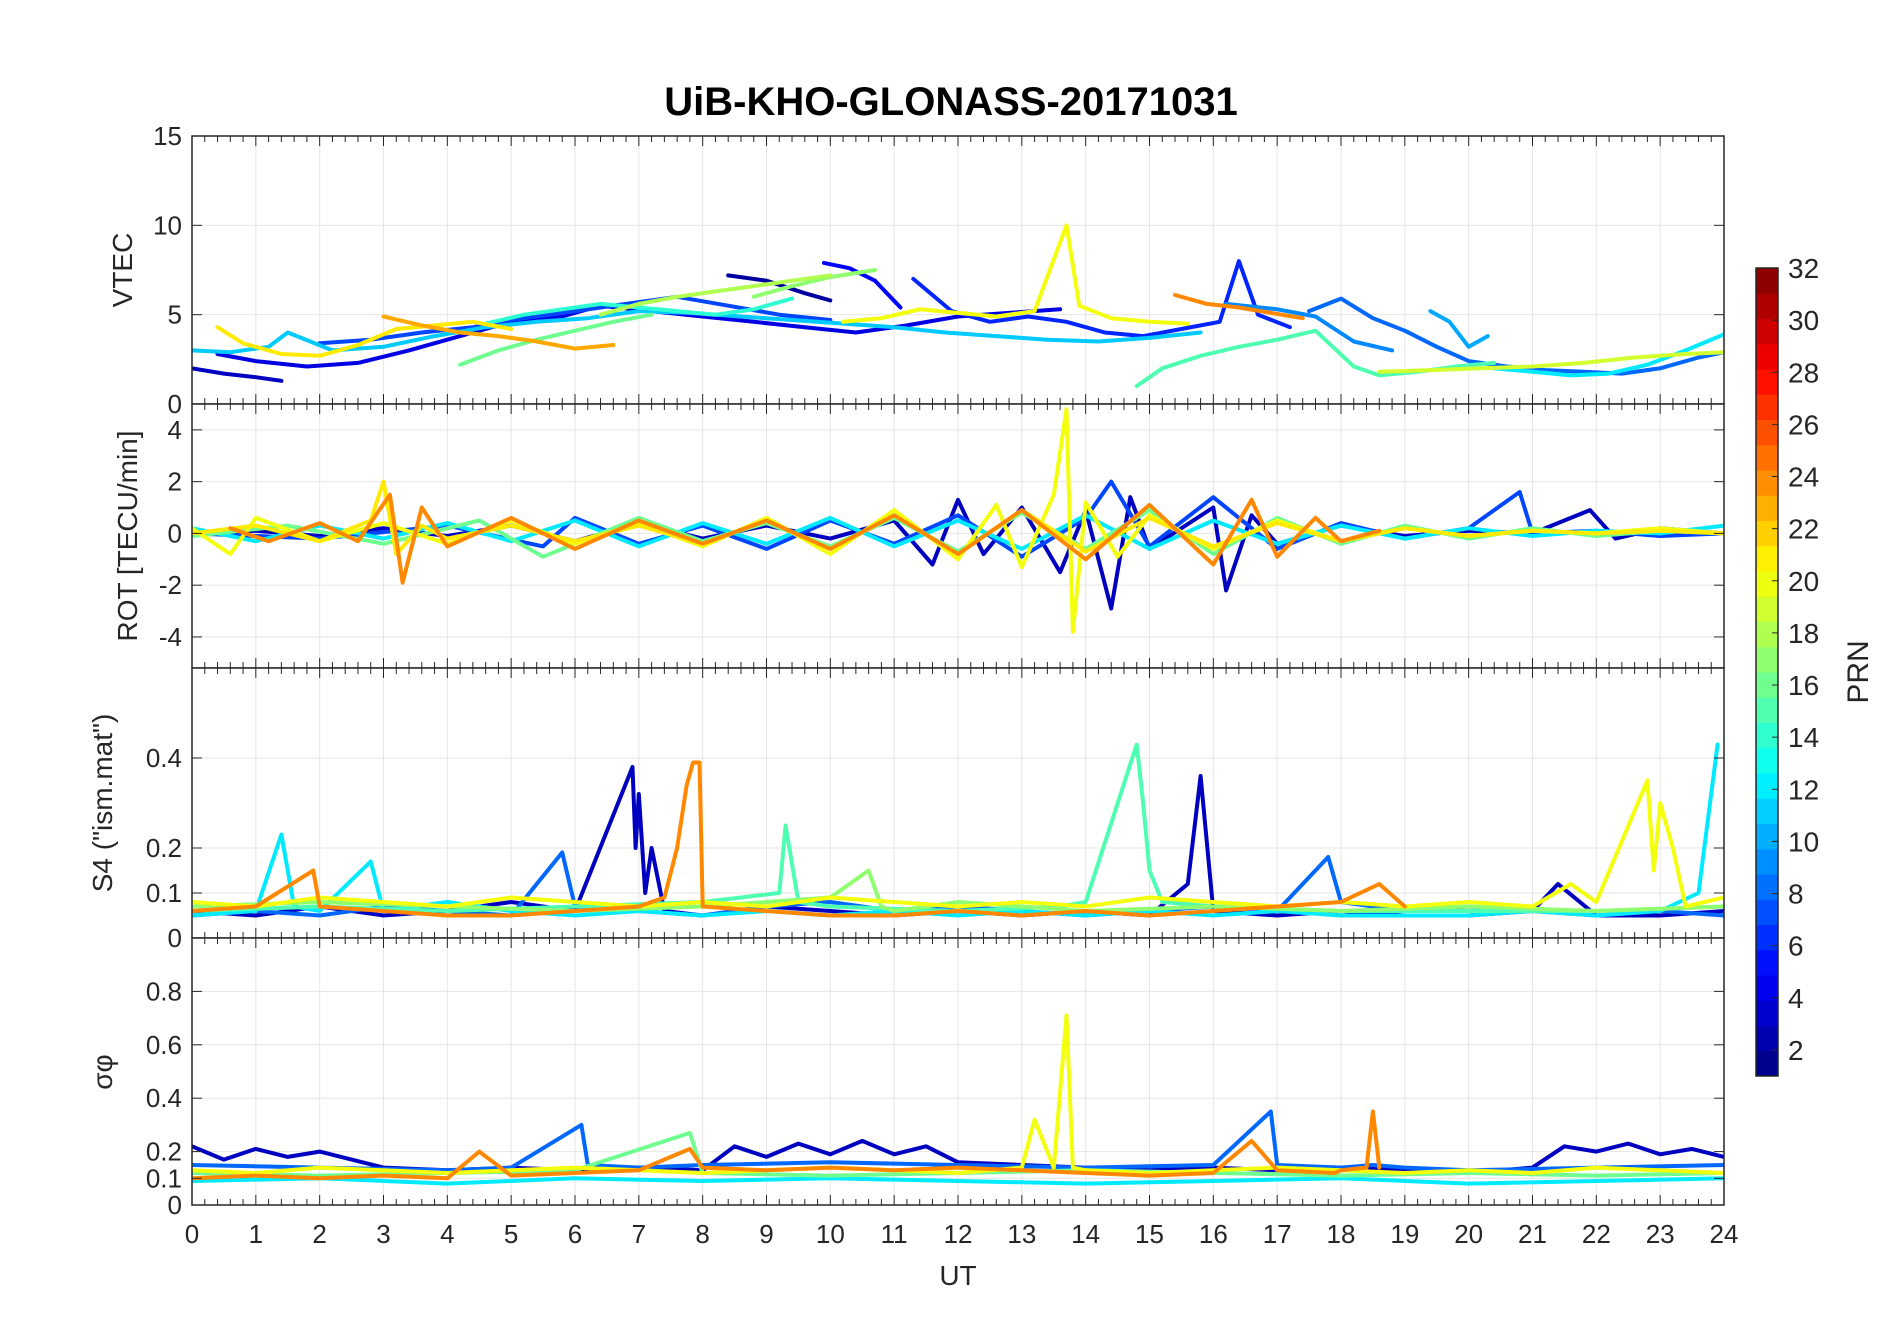 The width and height of the screenshot is (1902, 1330). Describe the element at coordinates (511, 1234) in the screenshot. I see `x-tick-label: 5` at that location.